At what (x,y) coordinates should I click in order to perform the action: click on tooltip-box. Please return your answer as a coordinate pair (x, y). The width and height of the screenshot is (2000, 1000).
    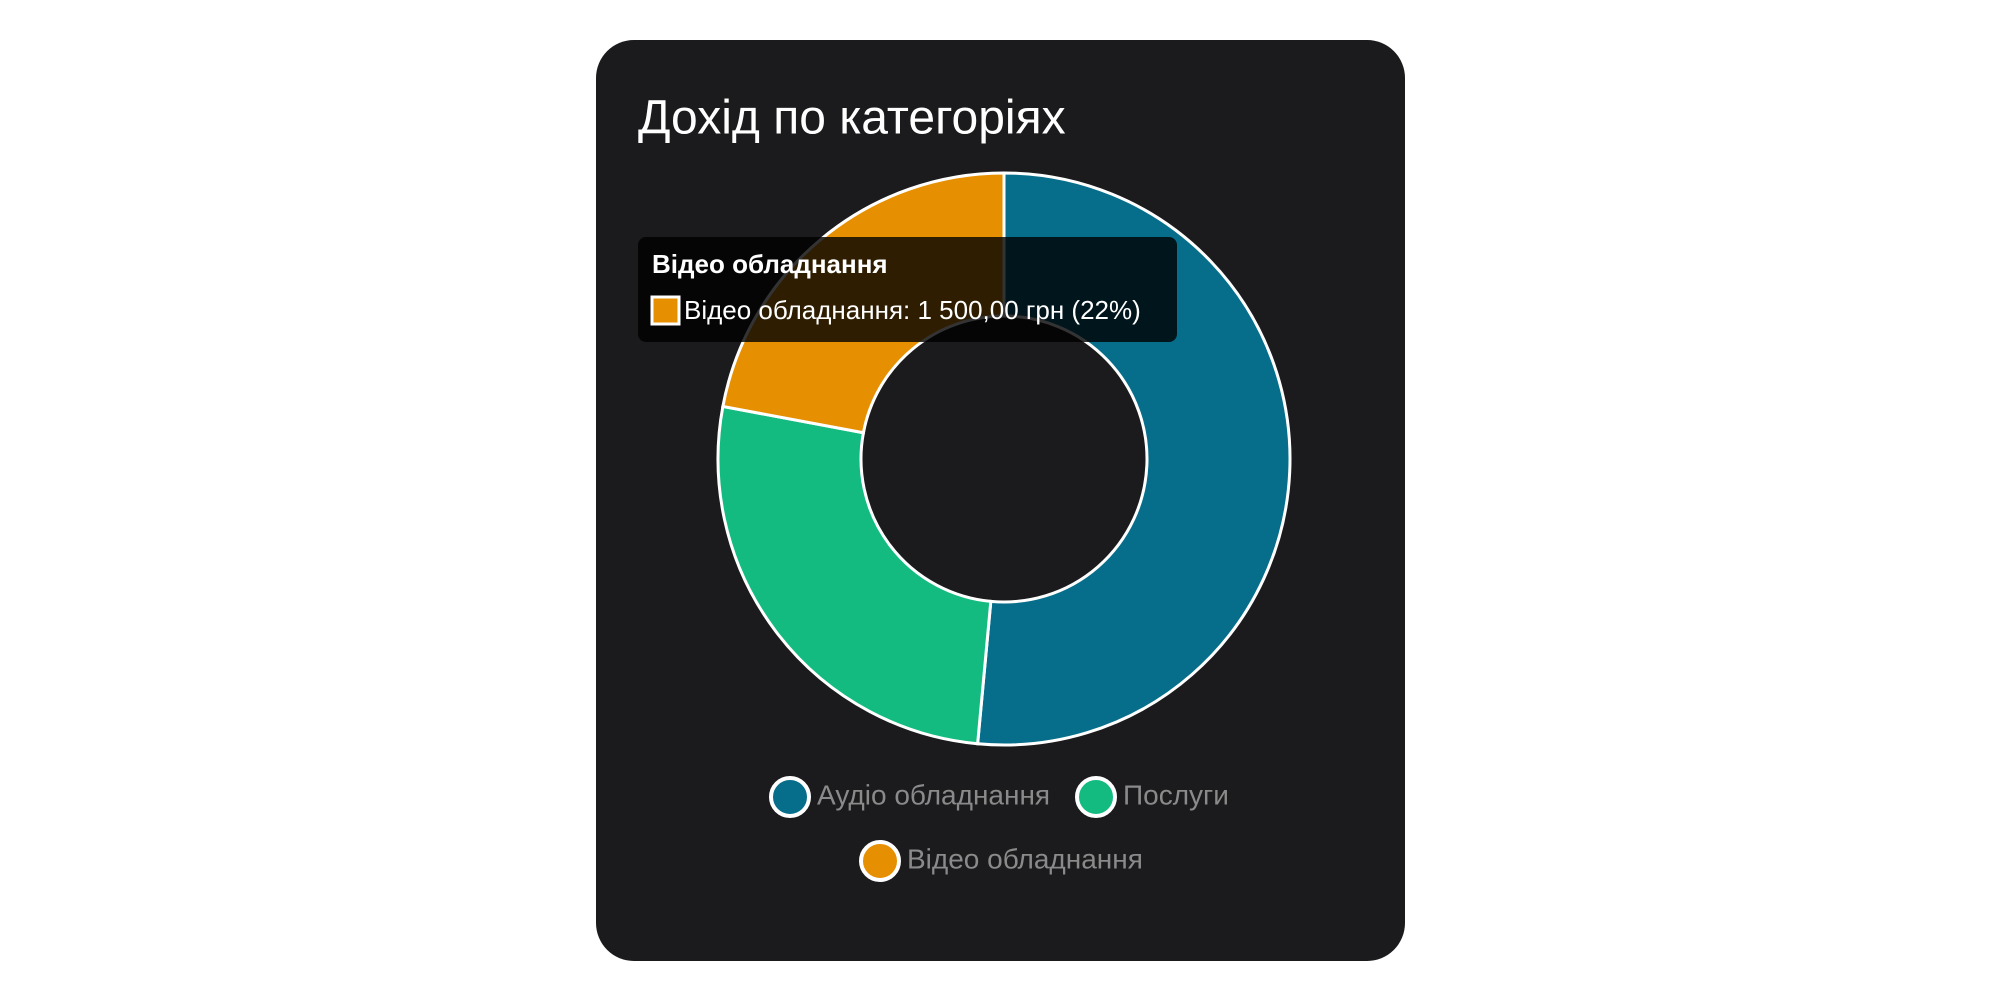
    Looking at the image, I should click on (907, 289).